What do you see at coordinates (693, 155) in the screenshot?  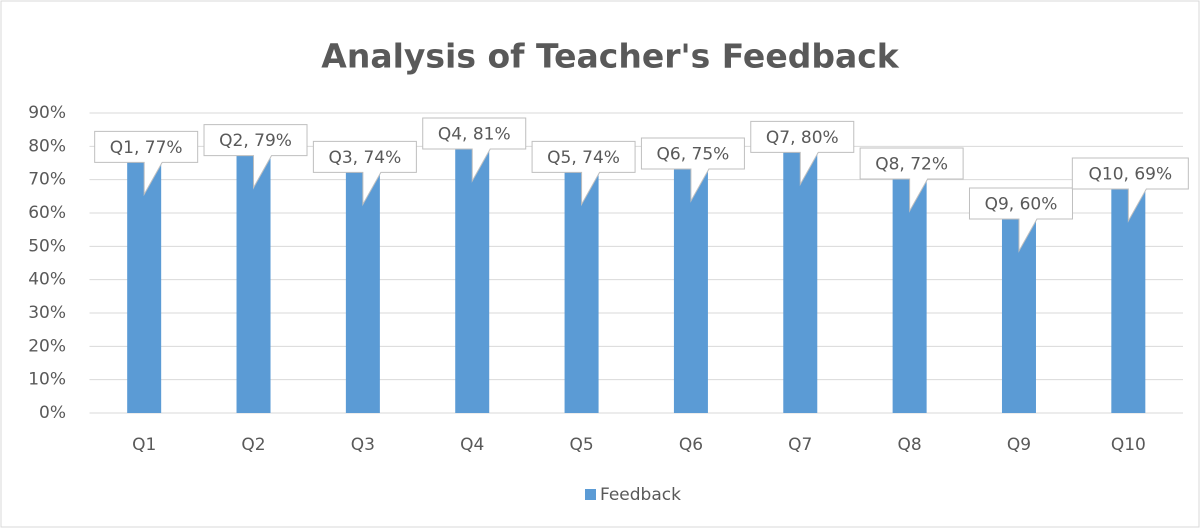 I see `data-label: Q6, 75%` at bounding box center [693, 155].